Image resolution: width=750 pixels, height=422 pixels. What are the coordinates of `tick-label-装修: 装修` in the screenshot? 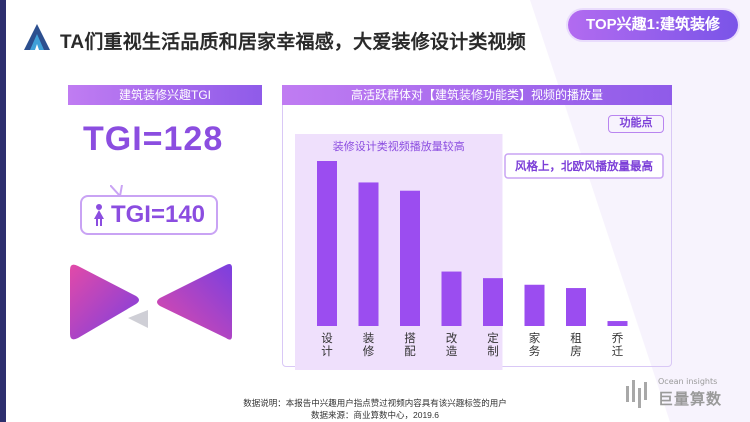 It's located at (369, 345).